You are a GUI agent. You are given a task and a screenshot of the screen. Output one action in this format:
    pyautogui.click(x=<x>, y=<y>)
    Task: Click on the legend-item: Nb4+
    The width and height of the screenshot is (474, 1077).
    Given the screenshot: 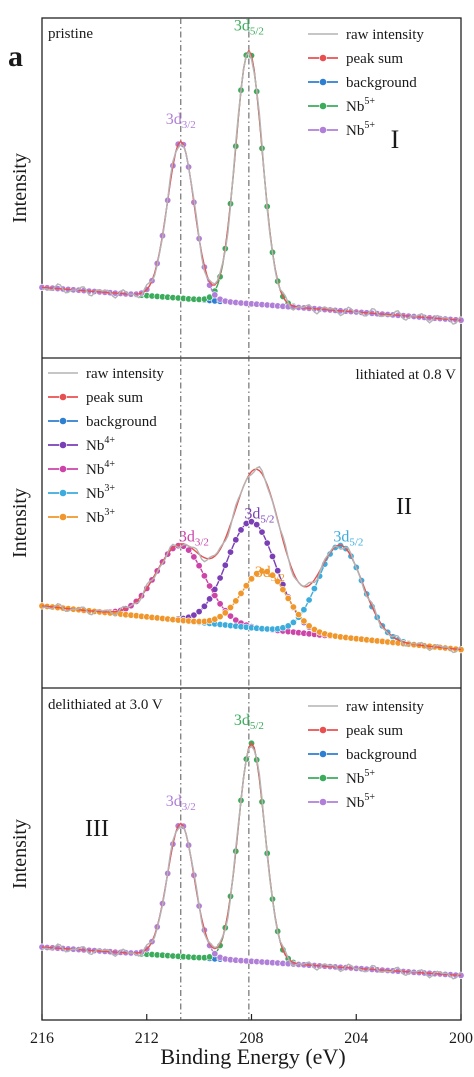 What is the action you would take?
    pyautogui.click(x=81, y=468)
    